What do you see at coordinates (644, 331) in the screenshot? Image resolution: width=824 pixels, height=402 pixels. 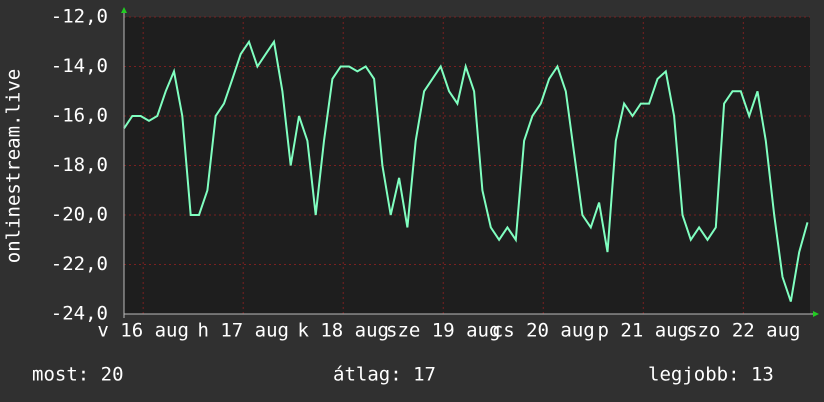 I see `x-tick-label: p 21 aug` at bounding box center [644, 331].